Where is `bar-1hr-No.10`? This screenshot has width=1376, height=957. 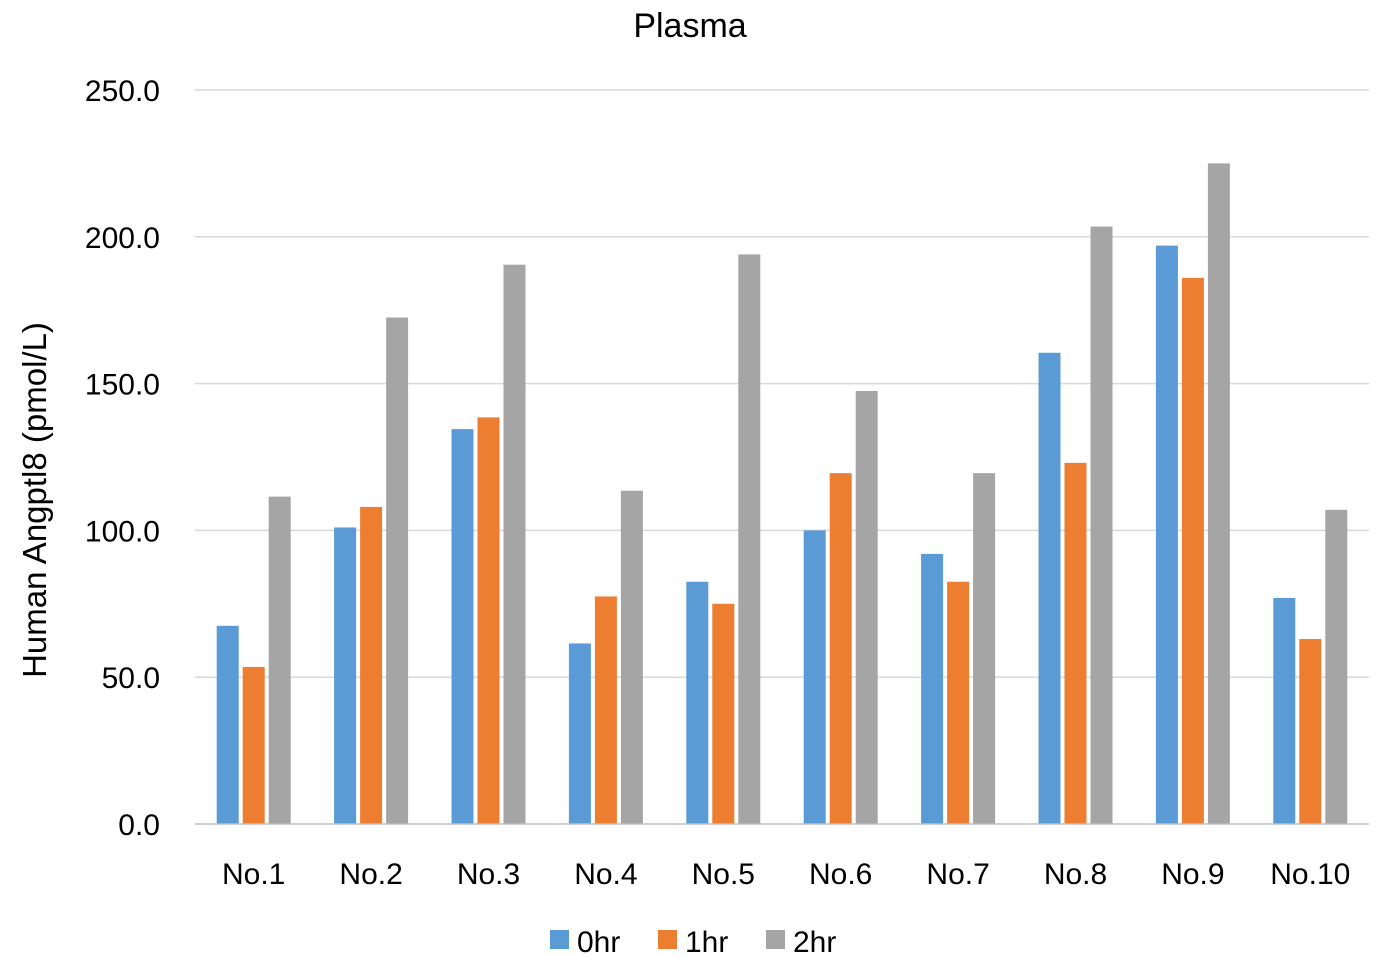
bar-1hr-No.10 is located at coordinates (1310, 731).